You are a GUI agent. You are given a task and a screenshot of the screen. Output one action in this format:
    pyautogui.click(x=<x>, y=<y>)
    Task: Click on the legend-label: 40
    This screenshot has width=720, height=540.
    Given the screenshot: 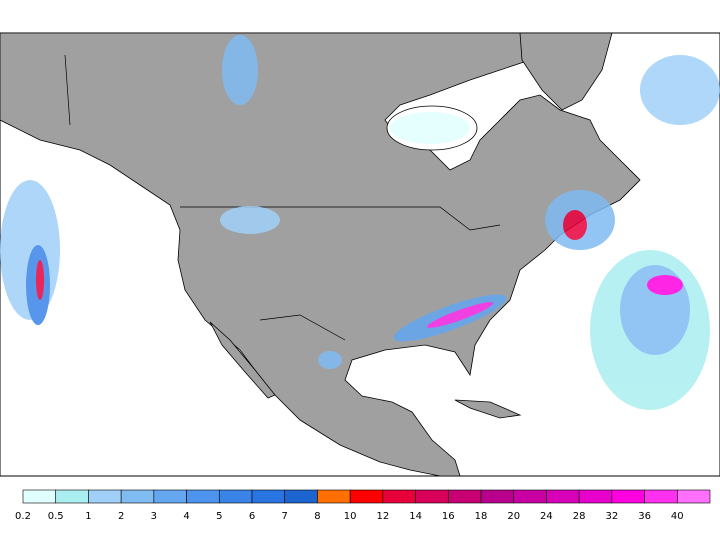 What is the action you would take?
    pyautogui.click(x=677, y=516)
    